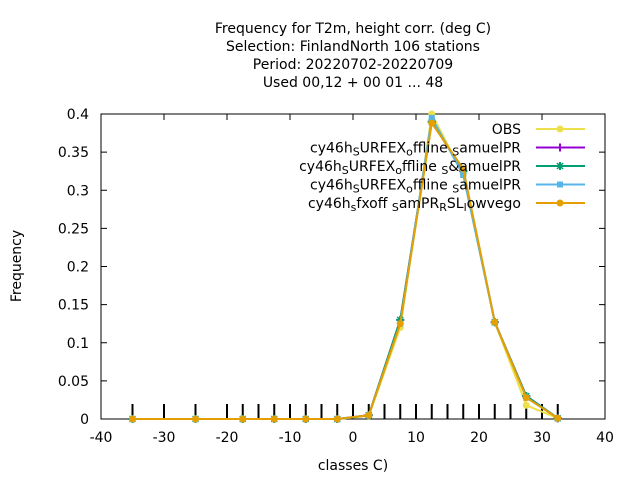 This screenshot has height=480, width=640. What do you see at coordinates (353, 47) in the screenshot?
I see `title-line: Selection: FinlandNorth 106 stations` at bounding box center [353, 47].